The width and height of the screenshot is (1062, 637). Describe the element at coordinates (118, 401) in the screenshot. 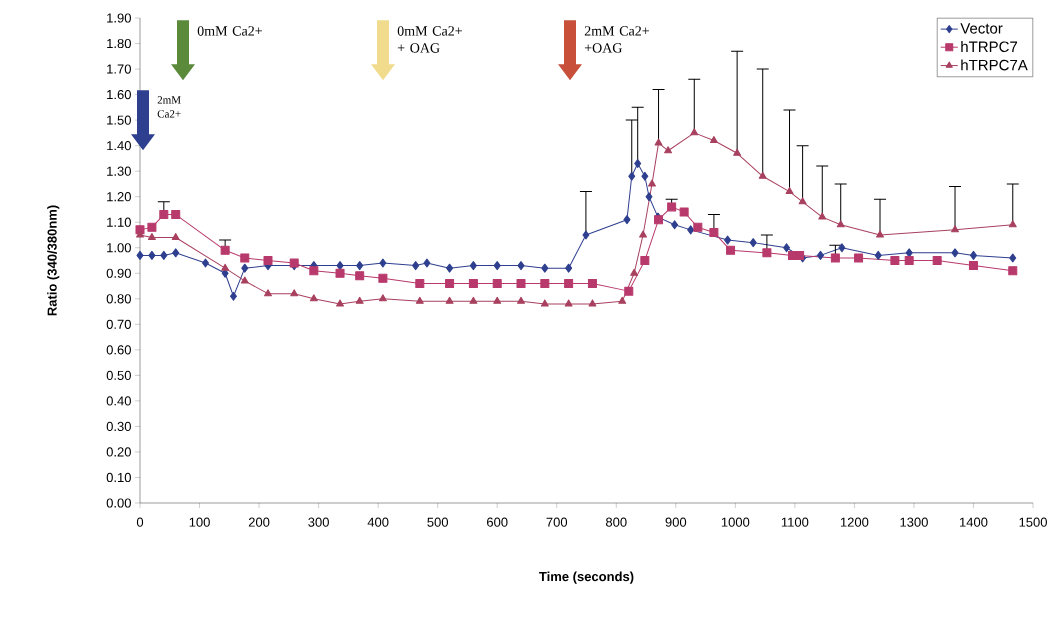

I see `y-tick-label: 0.40` at that location.